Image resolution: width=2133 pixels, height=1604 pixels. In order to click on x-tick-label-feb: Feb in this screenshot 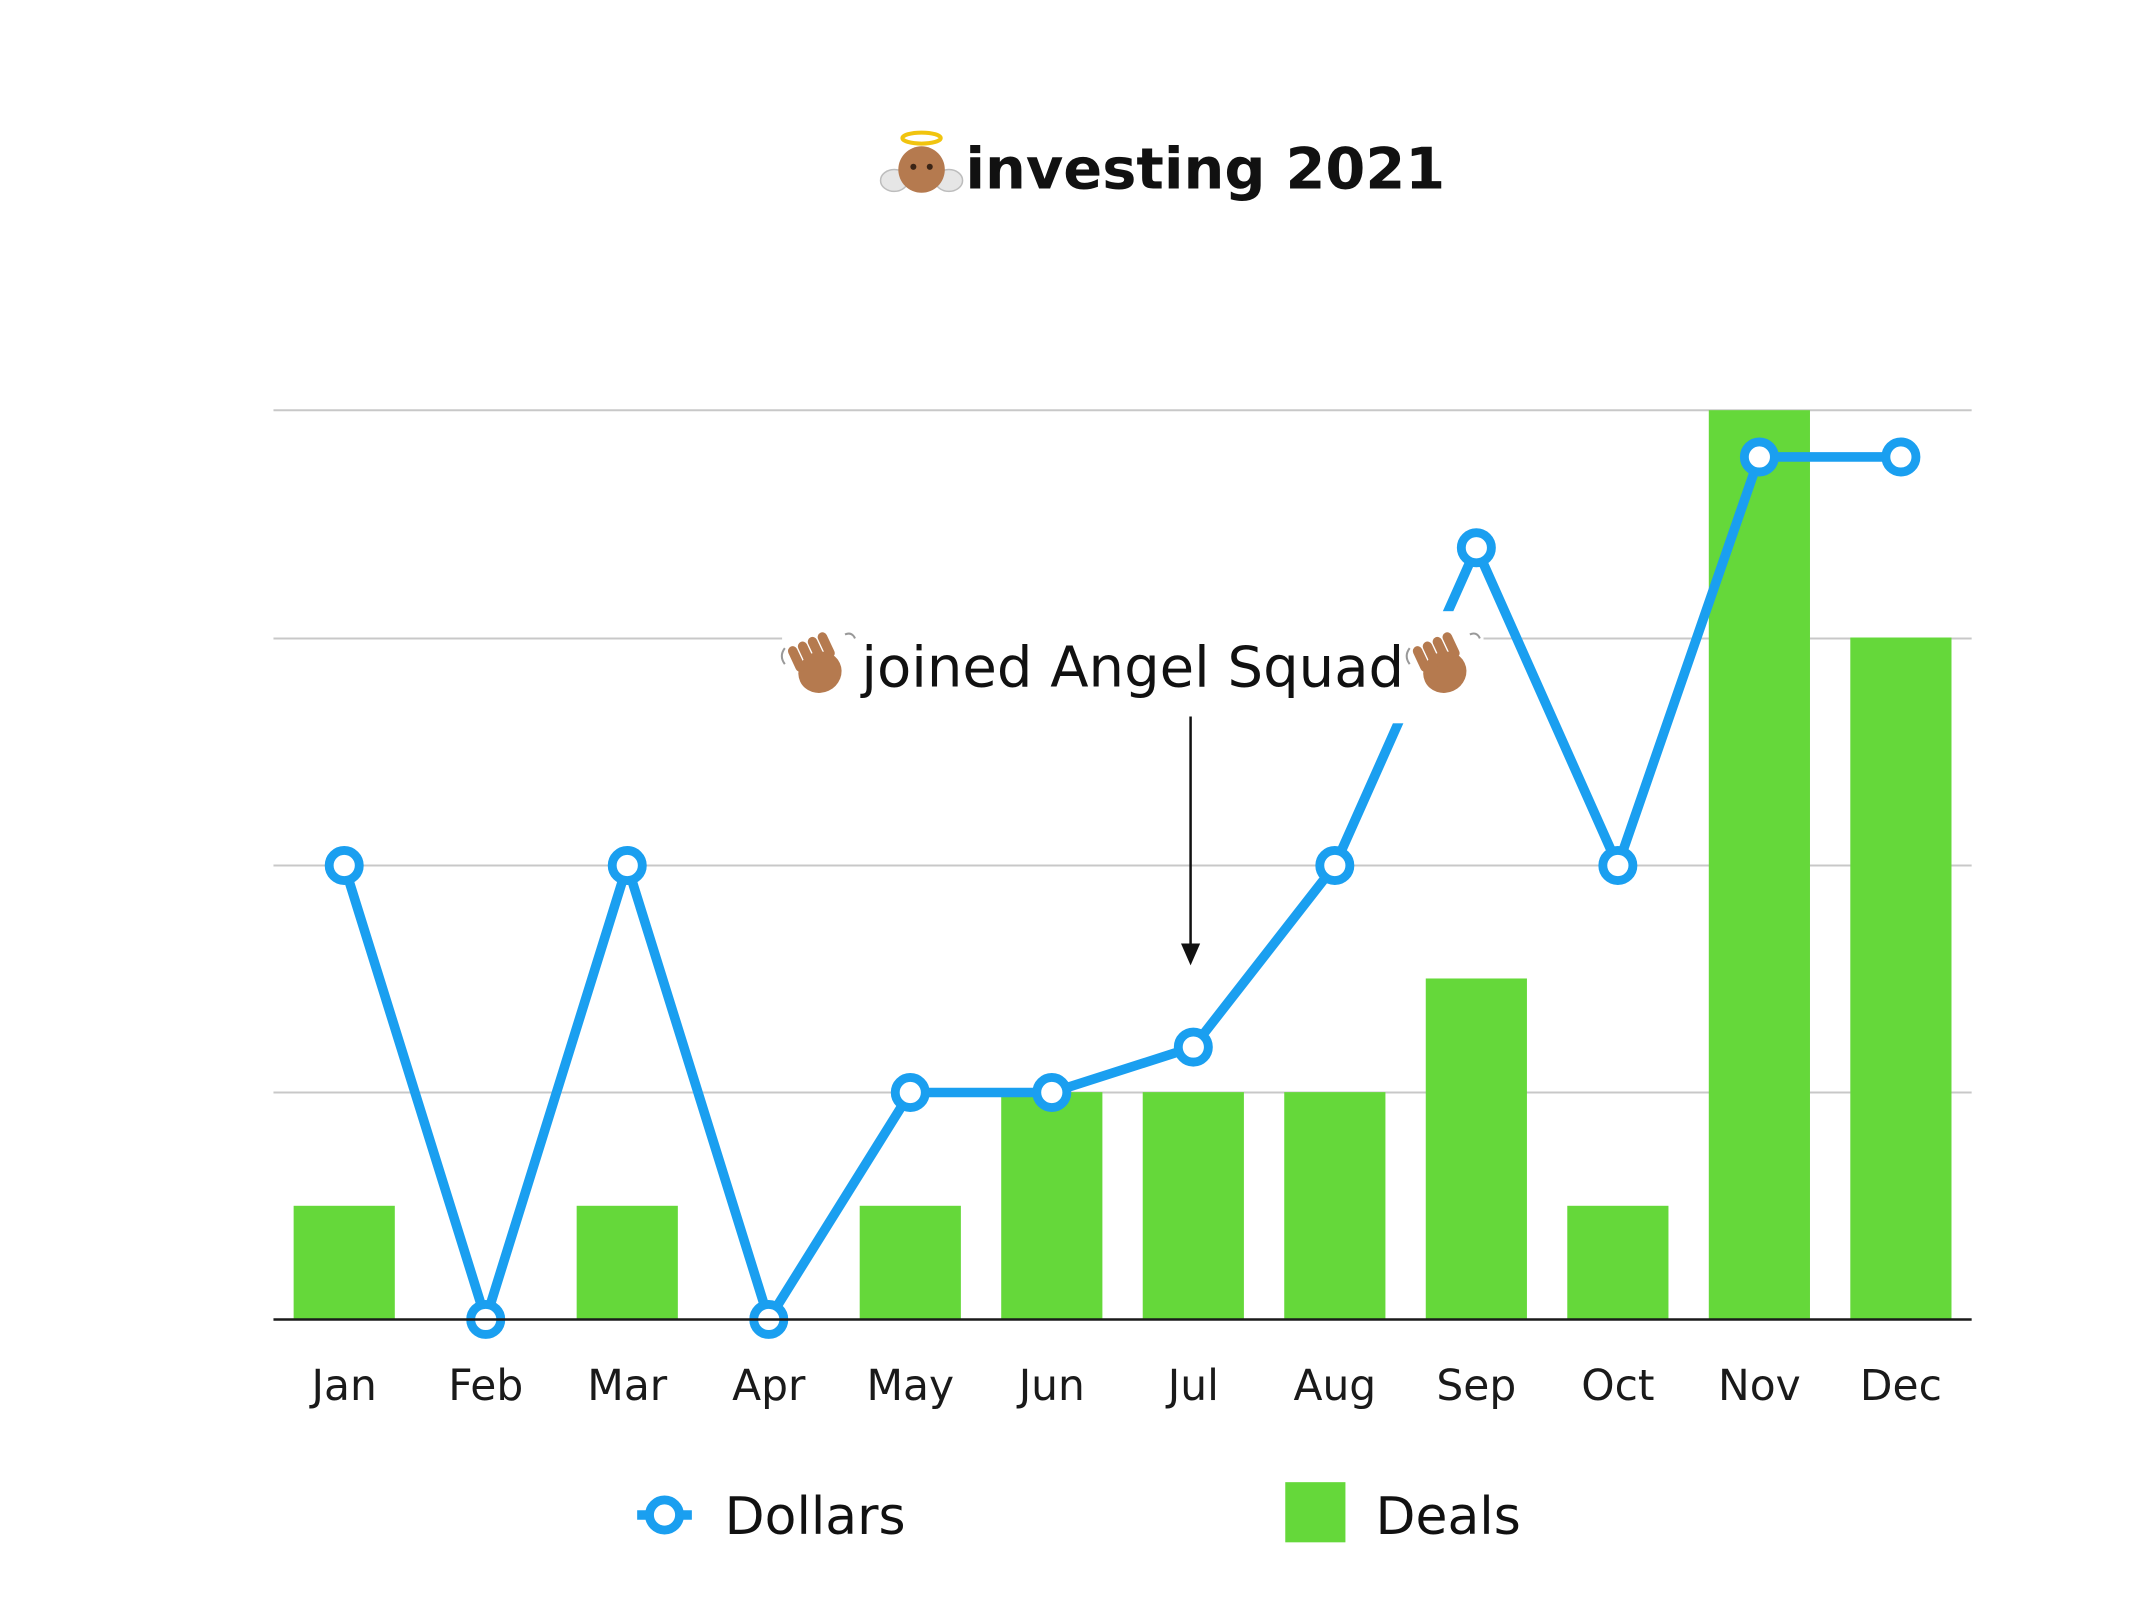, I will do `click(485, 1385)`.